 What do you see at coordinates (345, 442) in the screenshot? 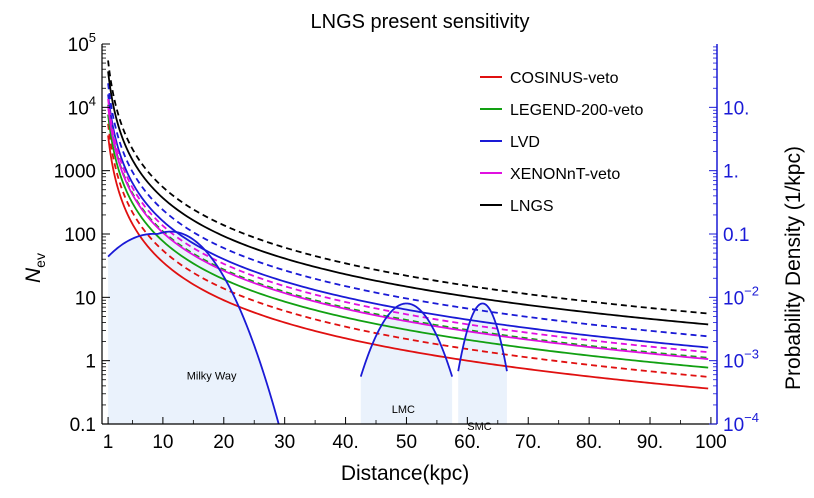
I see `x-tick-label: 40.` at bounding box center [345, 442].